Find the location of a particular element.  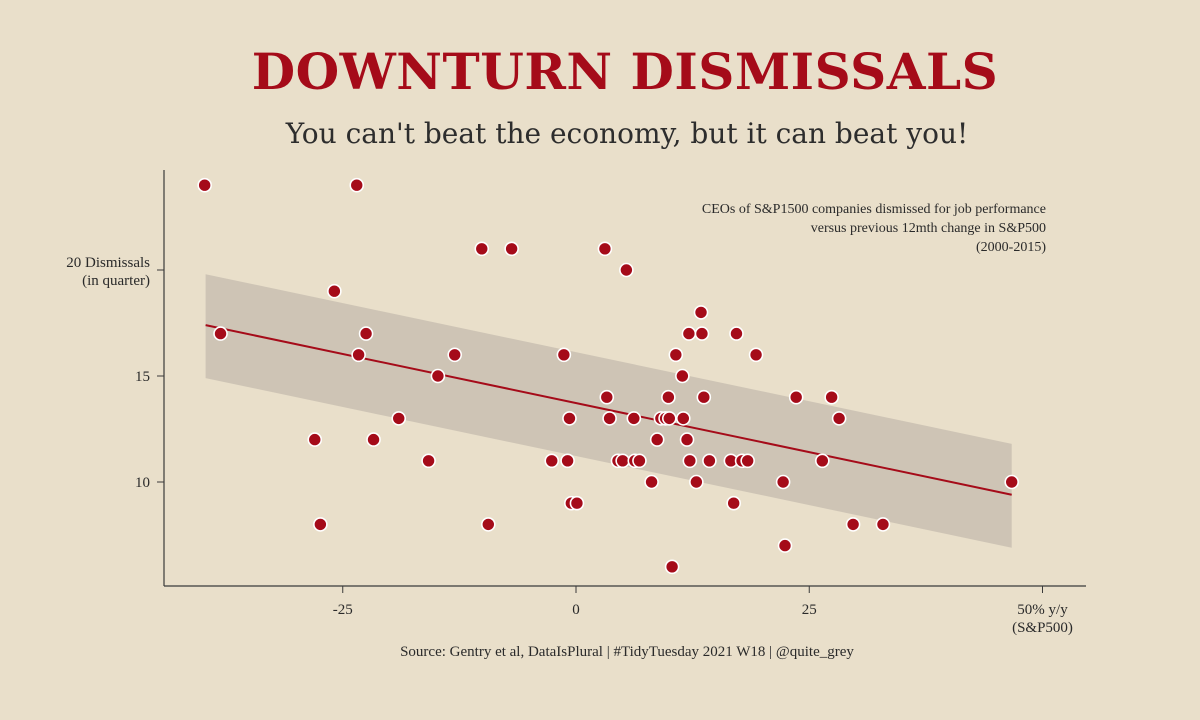

x-axis-label-line: (S&P500) is located at coordinates (1042, 628).